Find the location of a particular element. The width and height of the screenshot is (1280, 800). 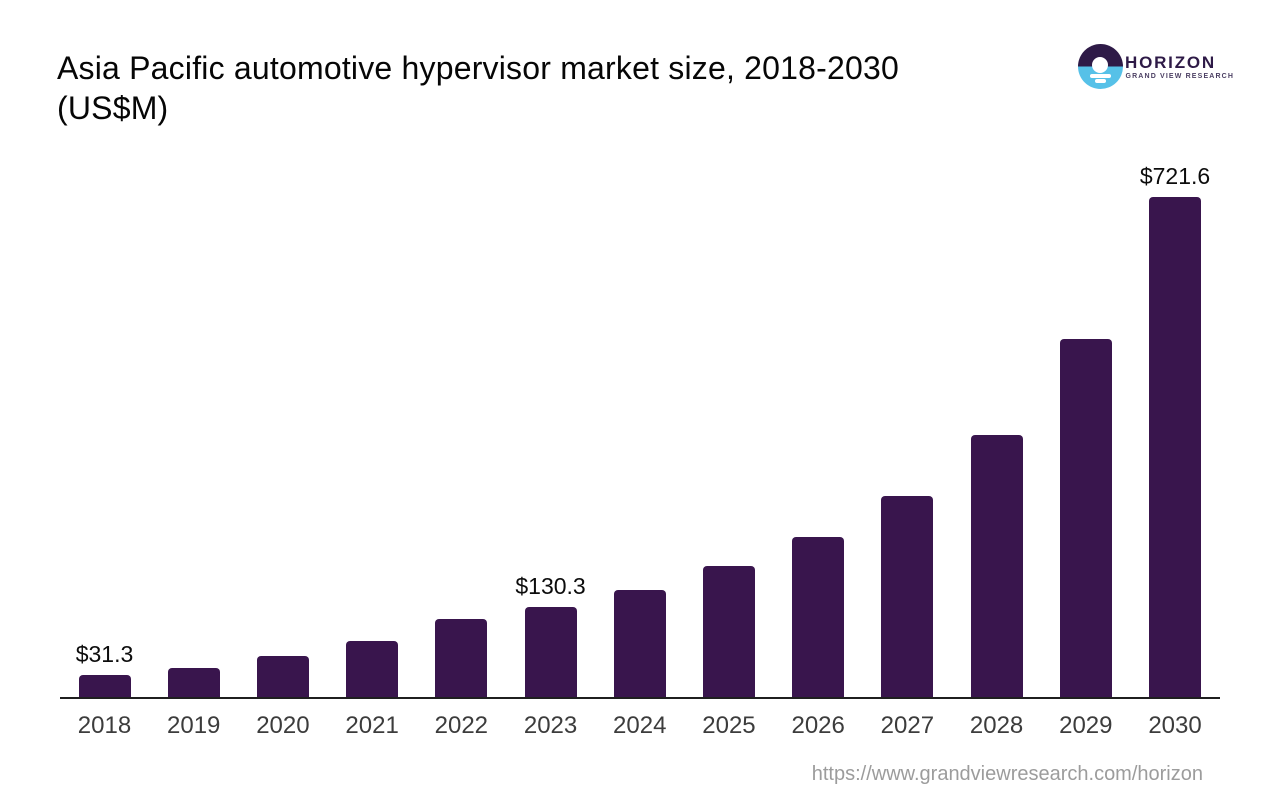

bar-2020 is located at coordinates (282, 676).